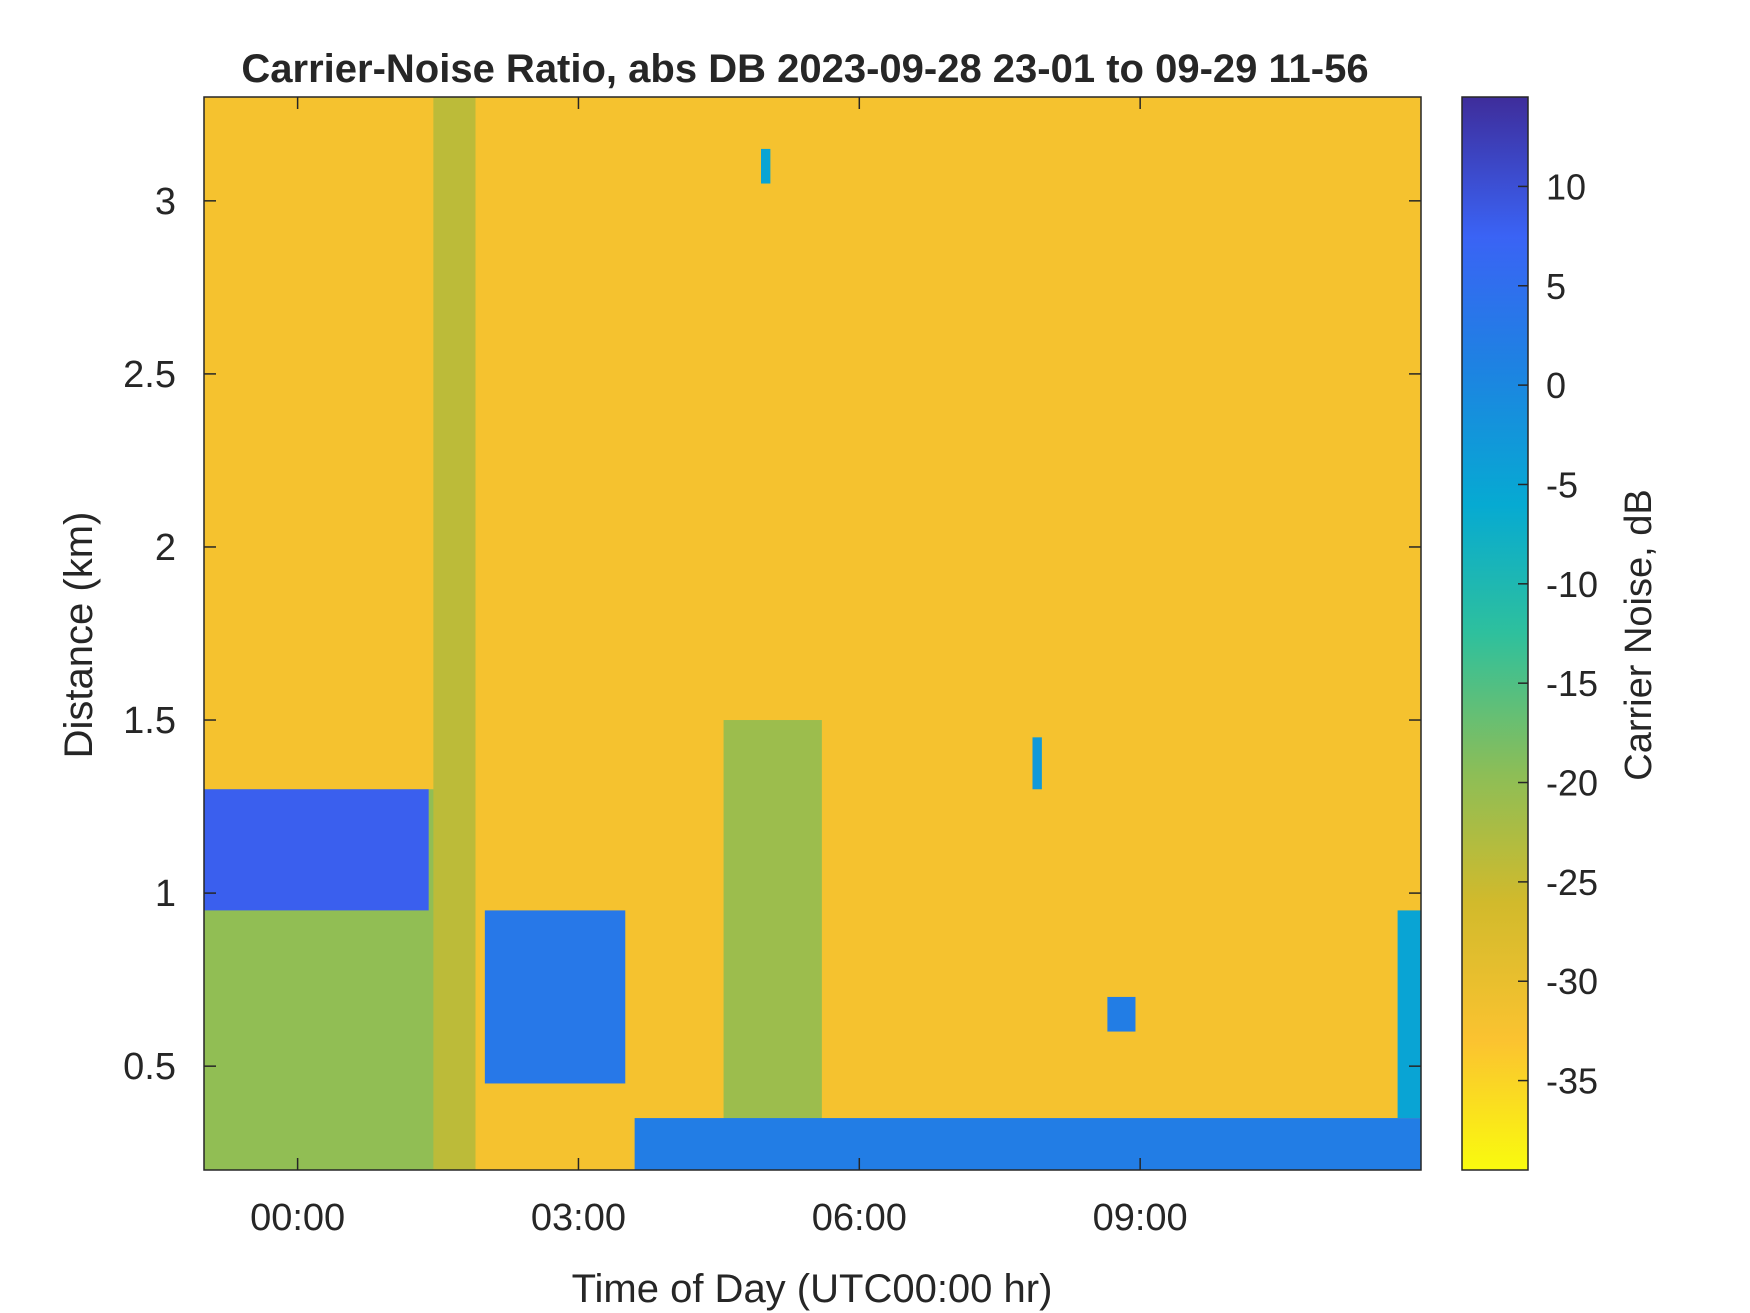  What do you see at coordinates (1572, 1081) in the screenshot?
I see `colorbar-tick-label: -35` at bounding box center [1572, 1081].